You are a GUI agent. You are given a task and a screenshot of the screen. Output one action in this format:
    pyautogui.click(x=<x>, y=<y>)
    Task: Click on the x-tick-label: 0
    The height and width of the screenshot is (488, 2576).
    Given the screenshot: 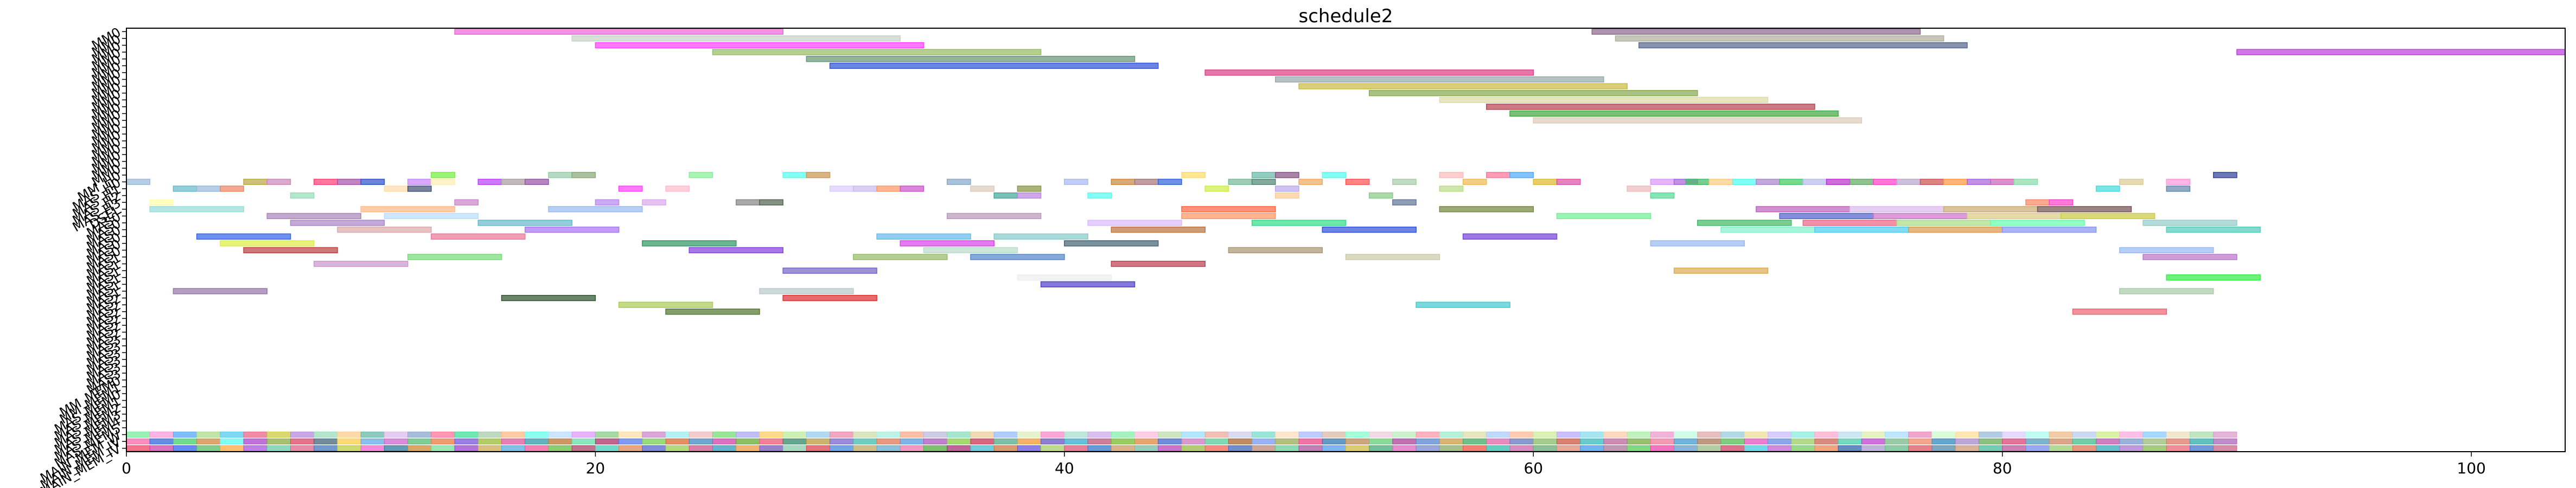 What is the action you would take?
    pyautogui.click(x=126, y=468)
    